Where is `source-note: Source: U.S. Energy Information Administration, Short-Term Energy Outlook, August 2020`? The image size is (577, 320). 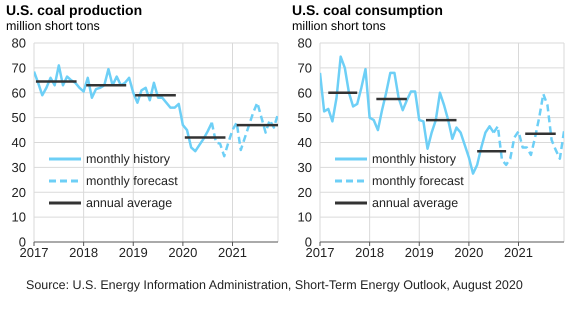 source-note: Source: U.S. Energy Information Administration, Short-Term Energy Outlook, August 2020 is located at coordinates (275, 285).